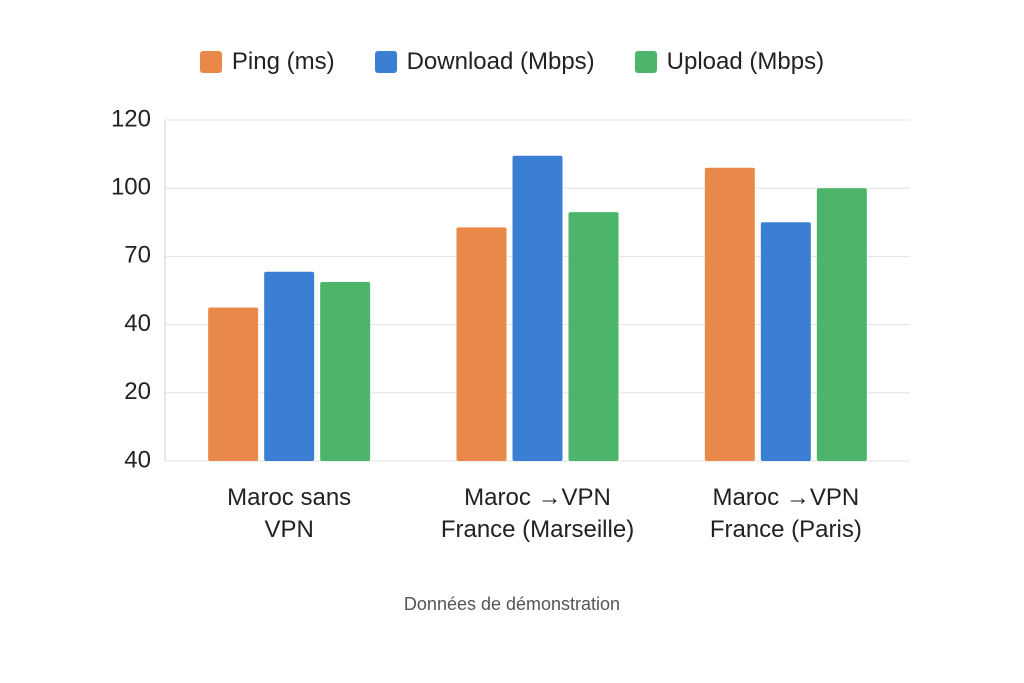 This screenshot has height=683, width=1024. What do you see at coordinates (785, 513) in the screenshot?
I see `x-tick-label: Maroc →VPN France (Paris)` at bounding box center [785, 513].